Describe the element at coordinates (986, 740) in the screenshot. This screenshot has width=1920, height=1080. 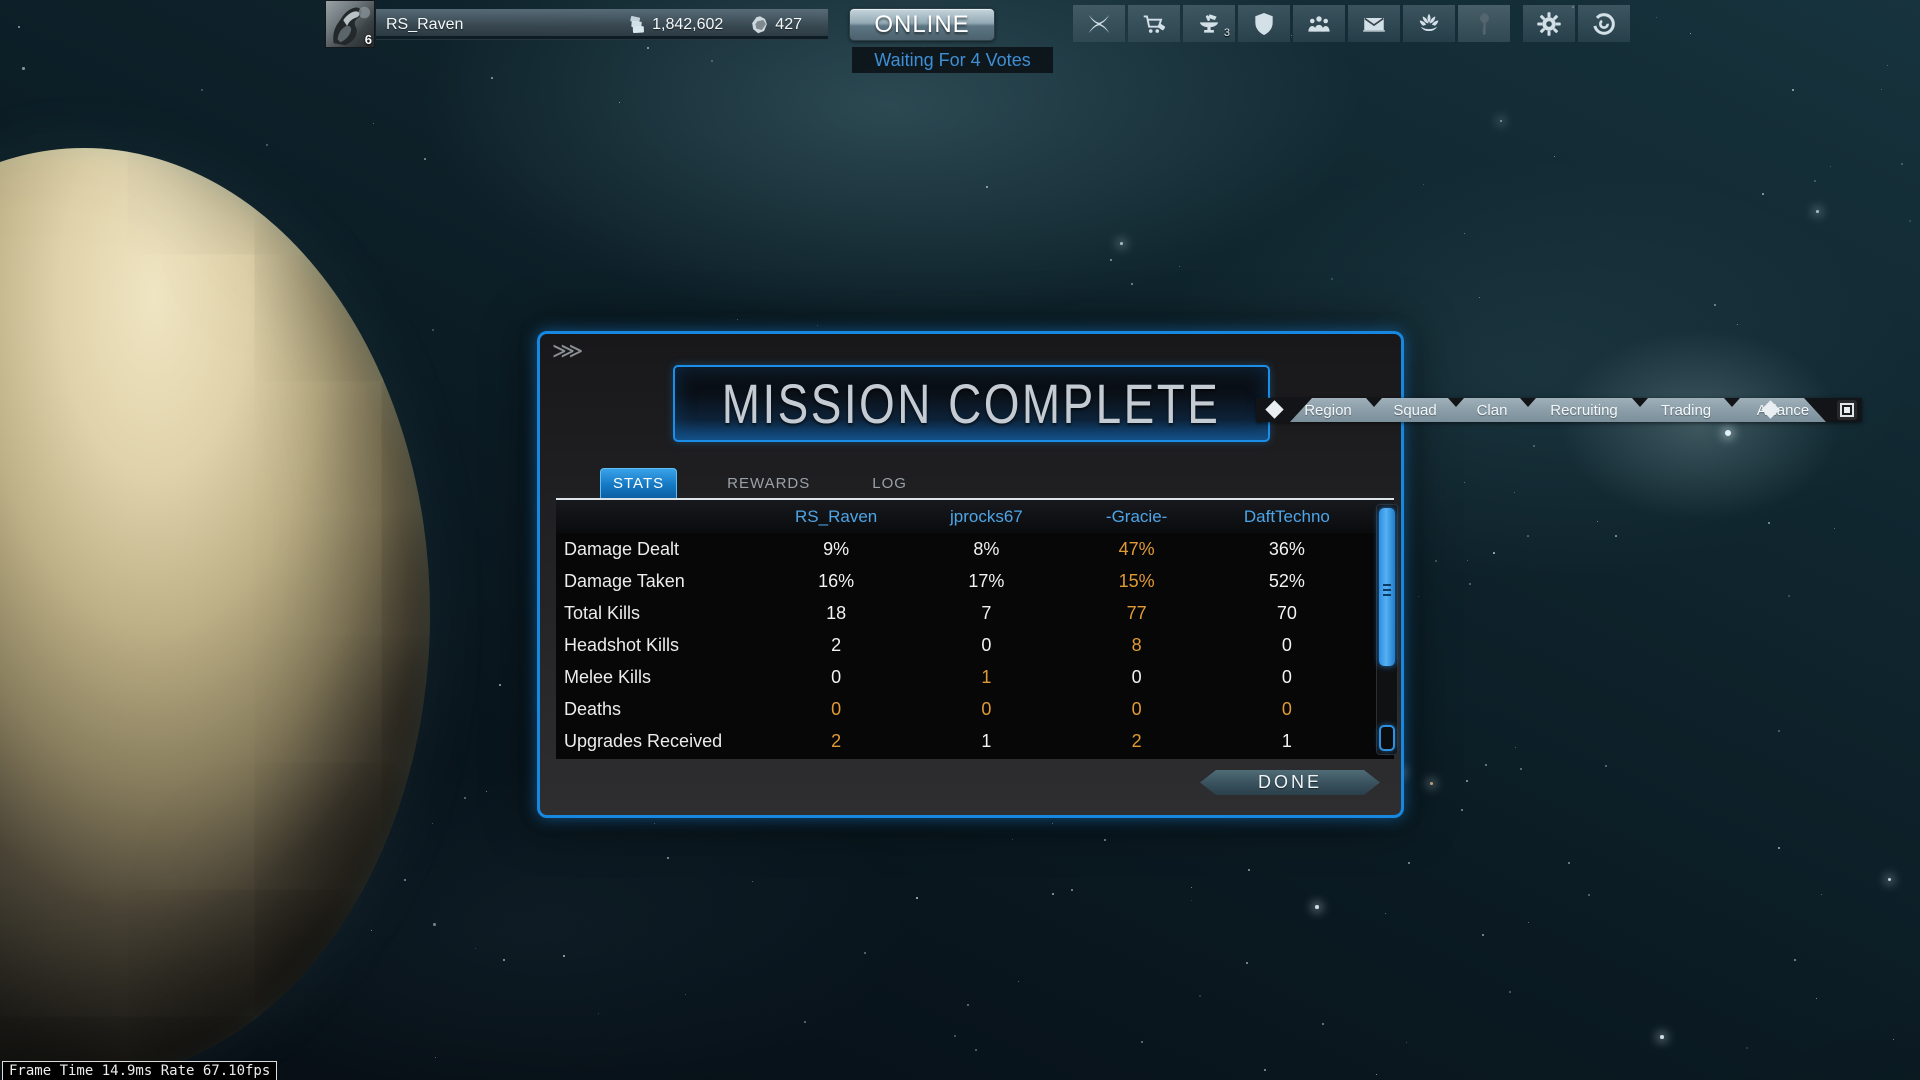
I see `stat-value: 1` at that location.